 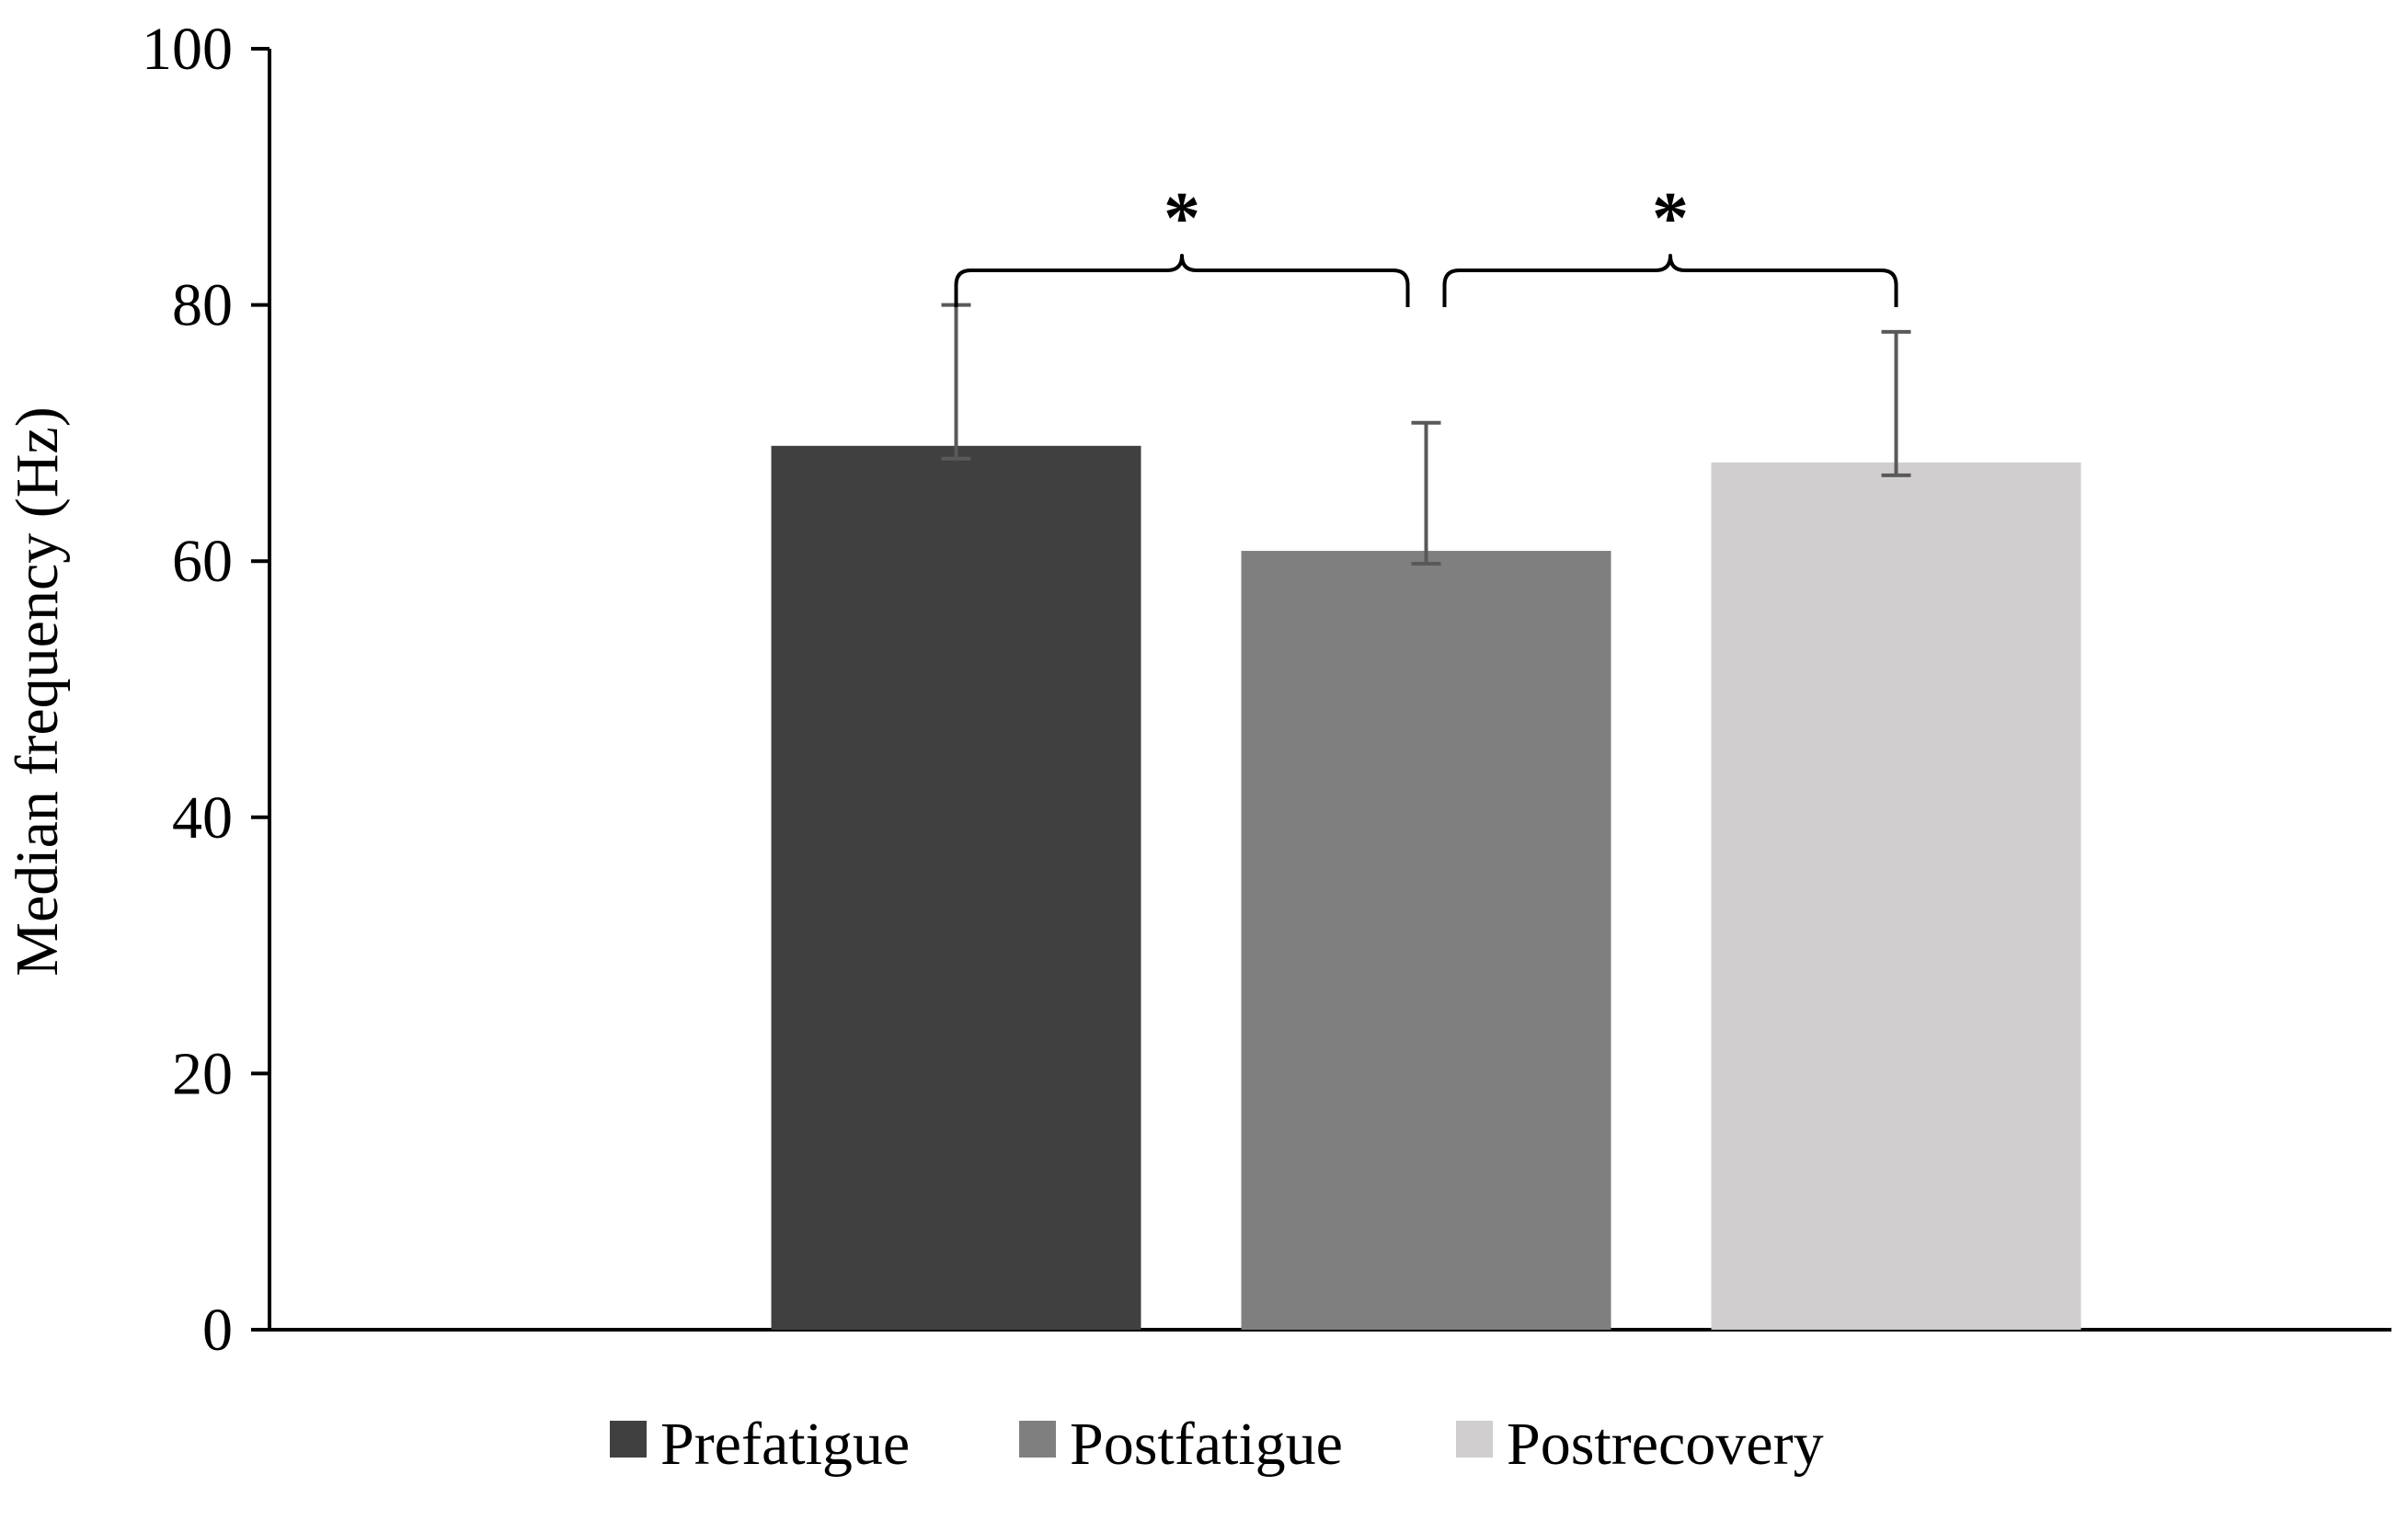 What do you see at coordinates (1206, 1444) in the screenshot?
I see `legend-label: Postfatigue` at bounding box center [1206, 1444].